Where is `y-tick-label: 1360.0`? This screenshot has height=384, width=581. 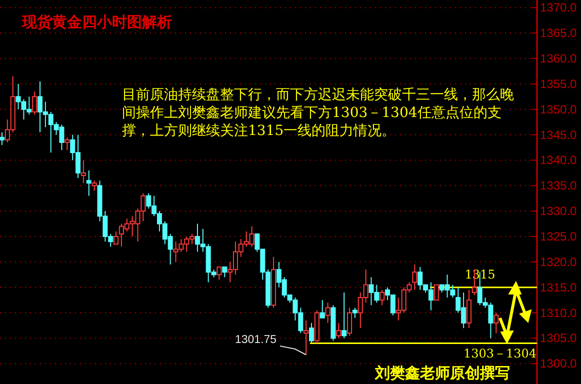
y-tick-label: 1360.0 is located at coordinates (559, 58).